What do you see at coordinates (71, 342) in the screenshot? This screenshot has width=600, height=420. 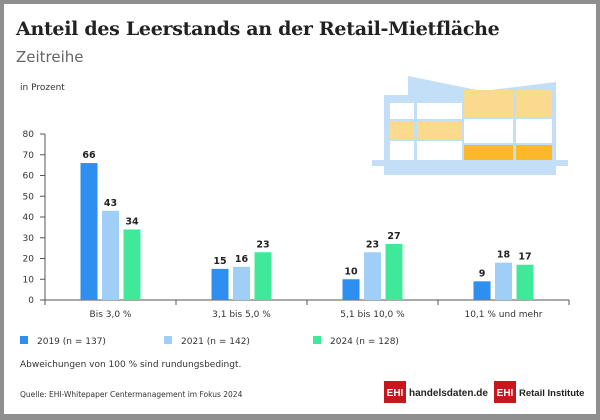 I see `legend-entry: 2019 (n = 137)` at bounding box center [71, 342].